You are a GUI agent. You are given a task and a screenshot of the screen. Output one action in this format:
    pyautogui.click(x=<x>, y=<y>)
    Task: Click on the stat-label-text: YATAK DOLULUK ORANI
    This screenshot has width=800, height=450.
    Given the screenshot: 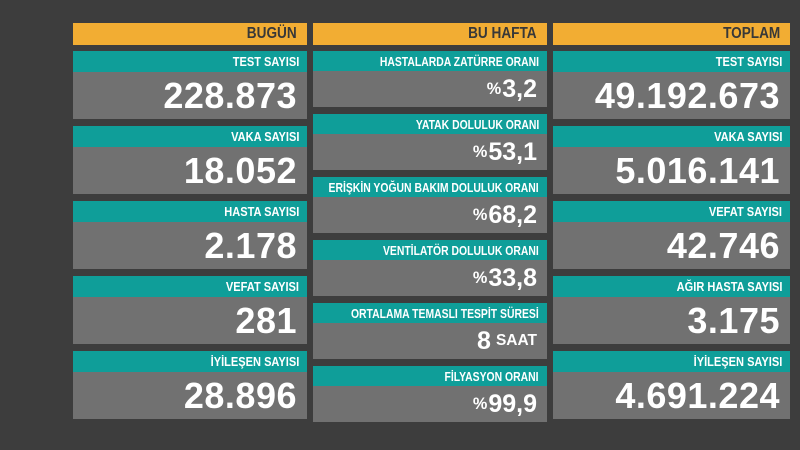 What is the action you would take?
    pyautogui.click(x=477, y=124)
    